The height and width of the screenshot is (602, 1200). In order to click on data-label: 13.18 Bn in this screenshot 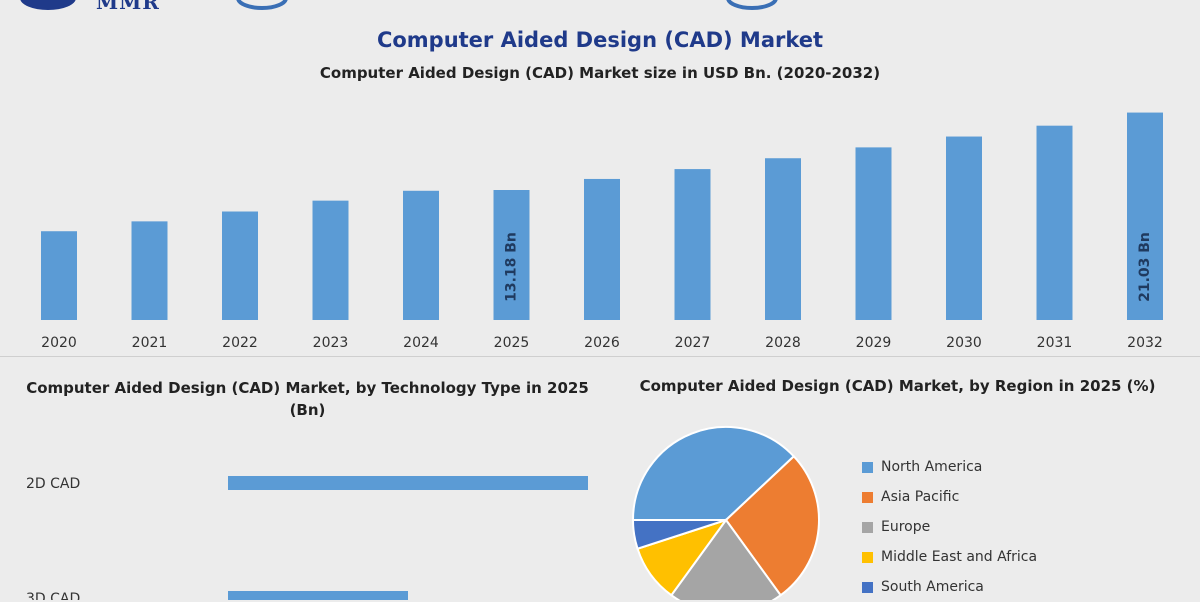, I will do `click(512, 267)`.